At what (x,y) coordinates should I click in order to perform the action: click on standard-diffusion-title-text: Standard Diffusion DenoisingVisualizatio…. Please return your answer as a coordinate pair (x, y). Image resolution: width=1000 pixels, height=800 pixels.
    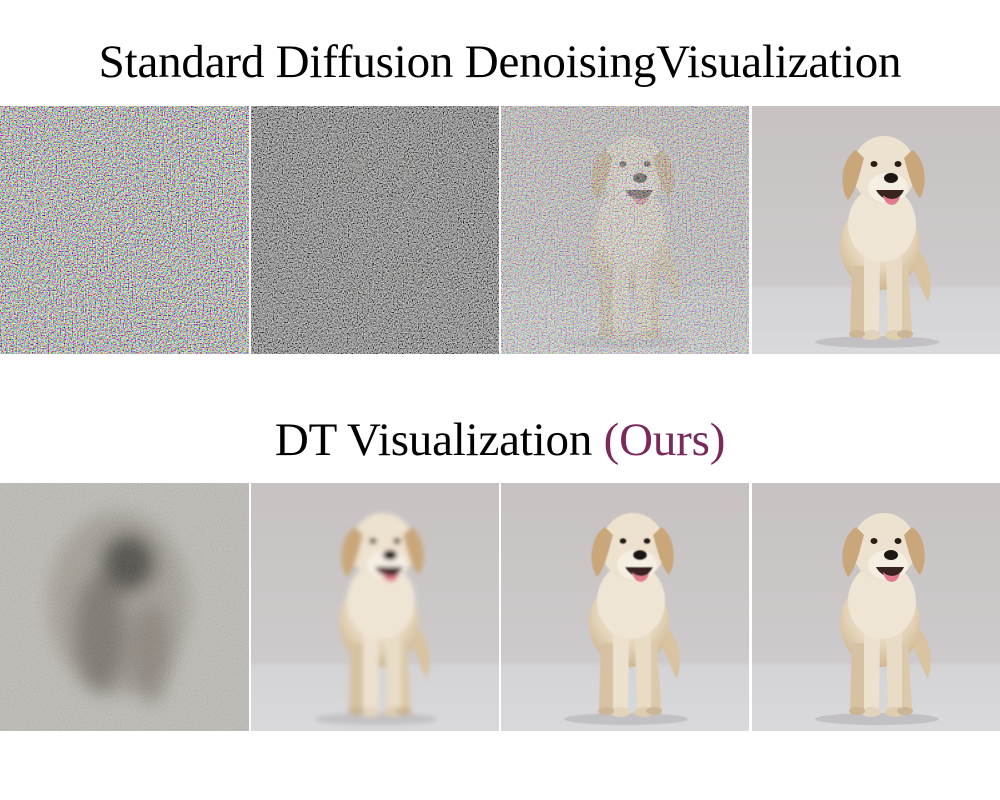
    Looking at the image, I should click on (500, 62).